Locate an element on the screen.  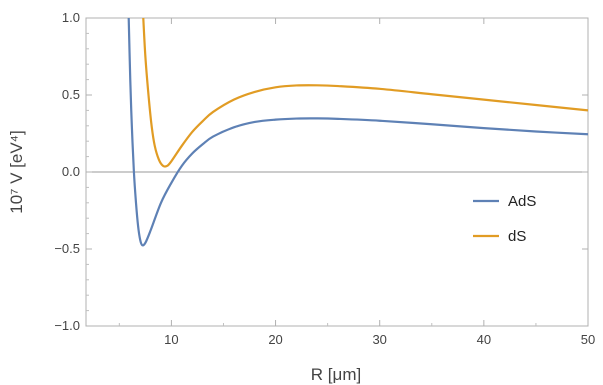
y-axis-label: 10⁷ V [eV⁴] is located at coordinates (16, 171).